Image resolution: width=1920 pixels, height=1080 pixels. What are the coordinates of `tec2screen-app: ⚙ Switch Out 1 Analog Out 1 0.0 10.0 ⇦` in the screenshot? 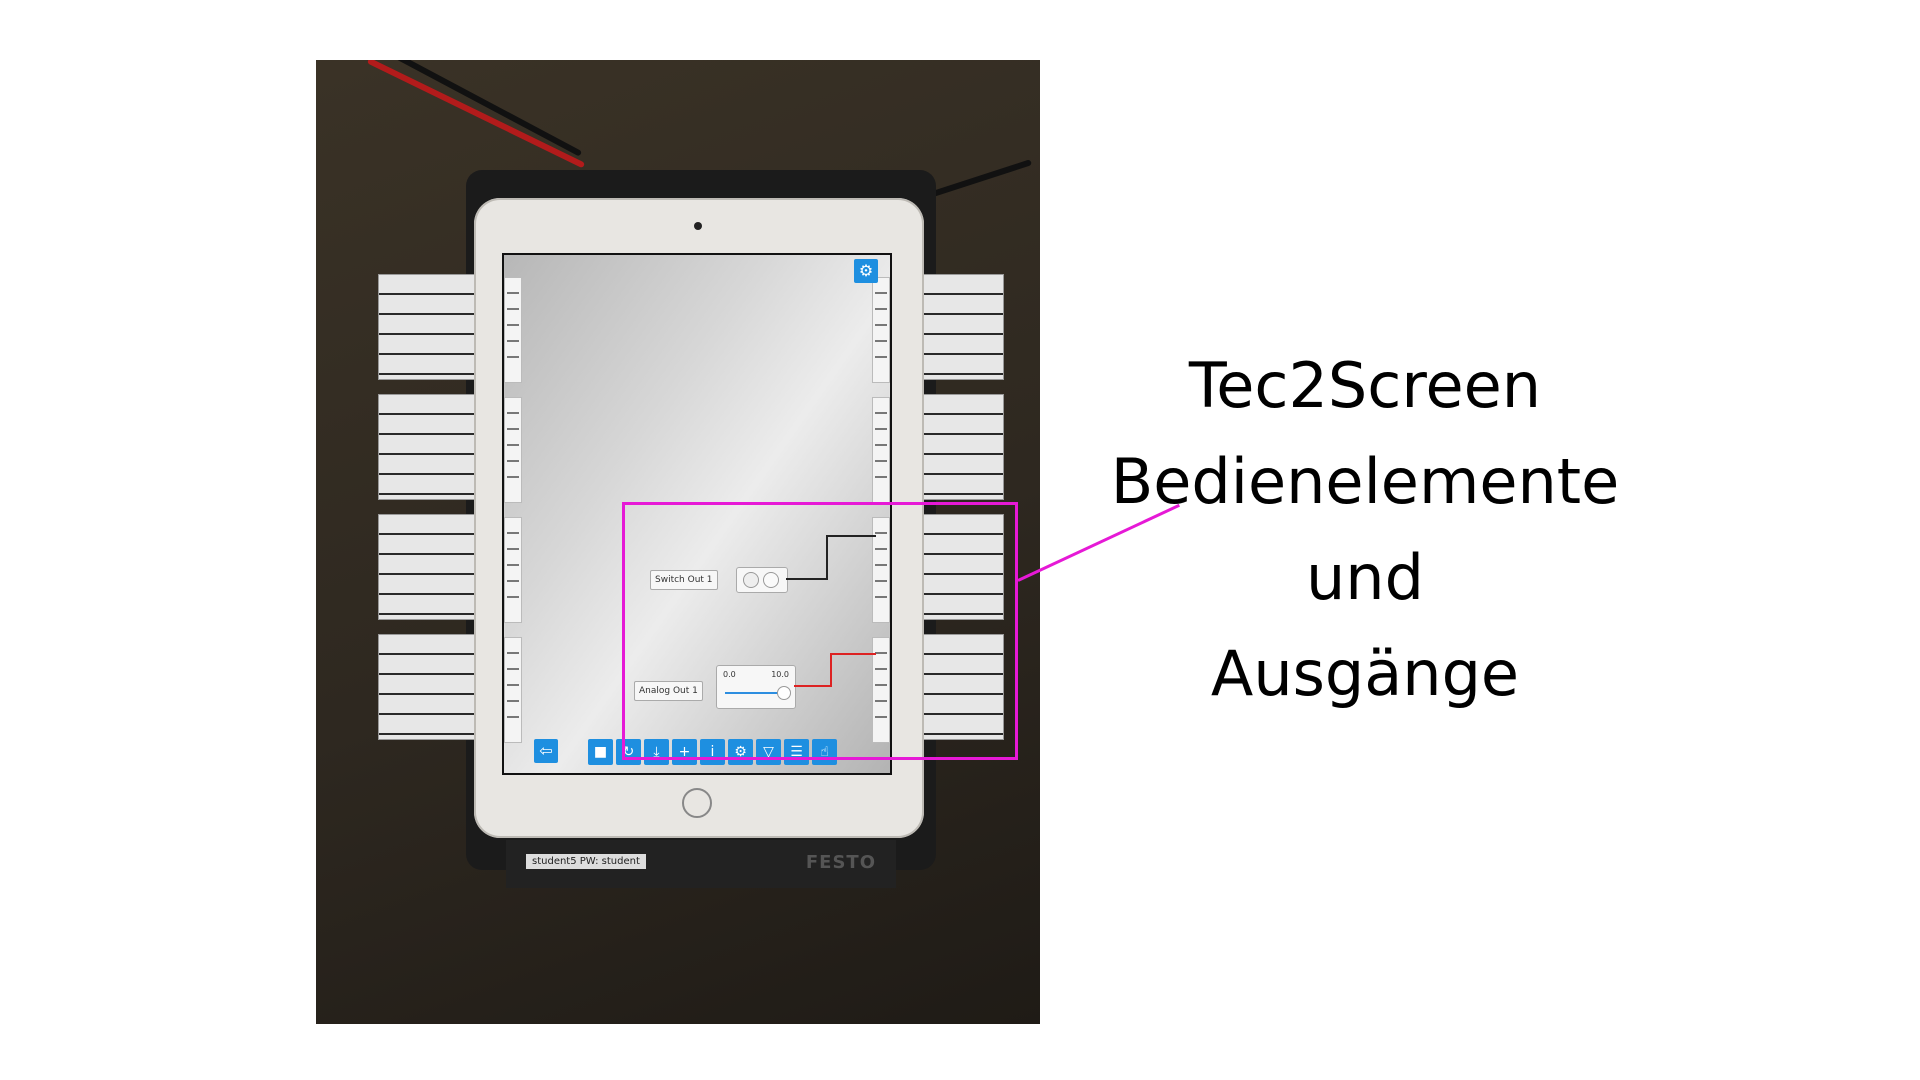 It's located at (697, 514).